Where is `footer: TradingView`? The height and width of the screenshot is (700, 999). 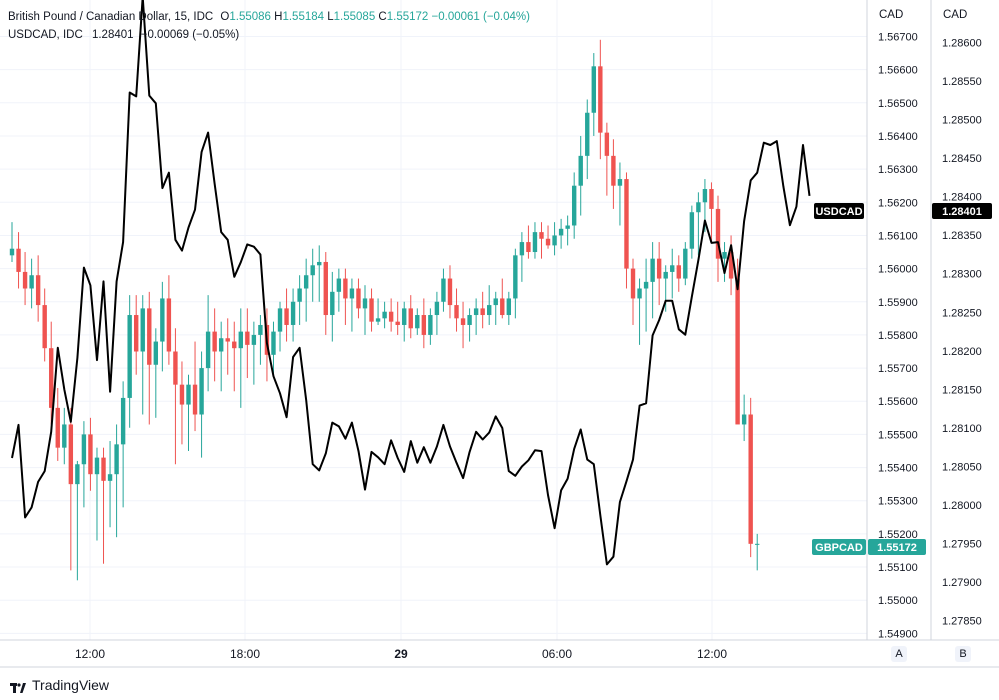 footer: TradingView is located at coordinates (59, 685).